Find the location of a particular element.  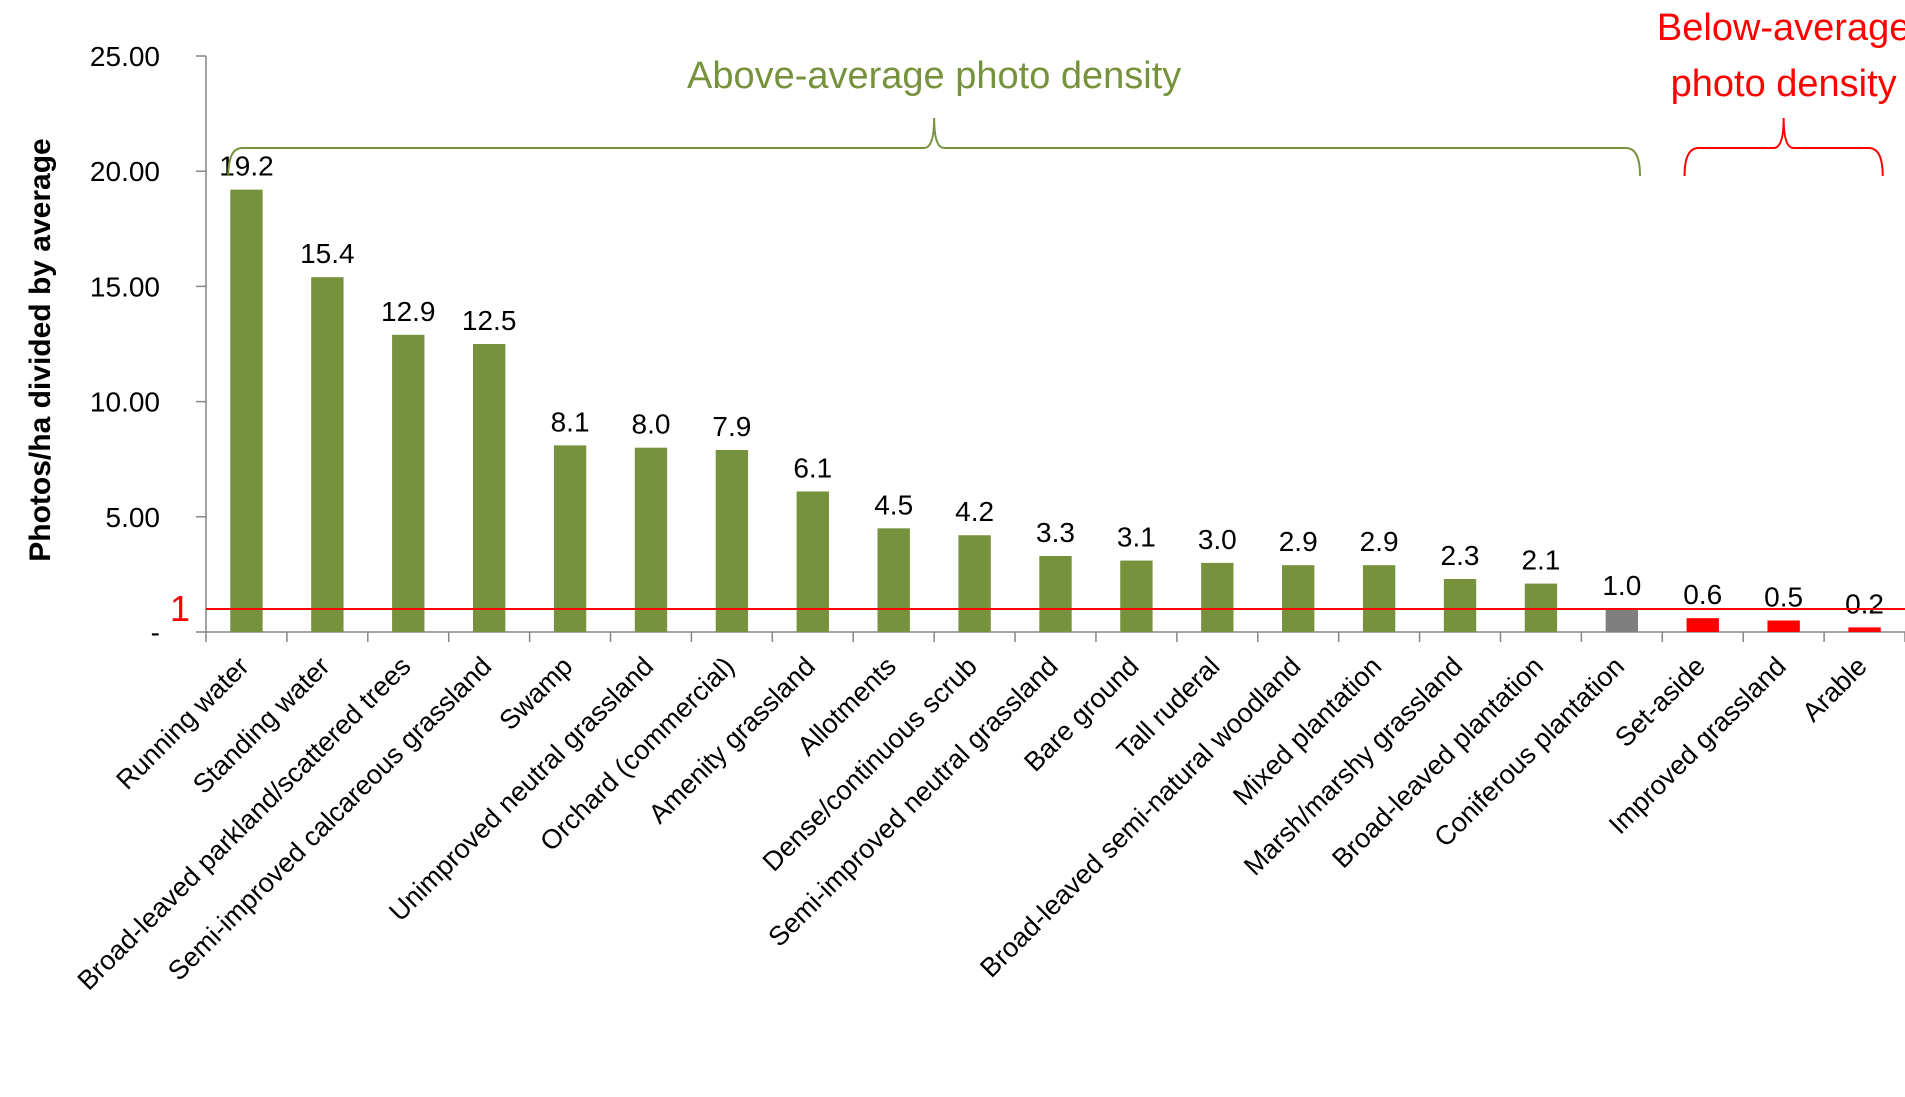

bar-broad-leaved-parkland-scattered-trees is located at coordinates (408, 483).